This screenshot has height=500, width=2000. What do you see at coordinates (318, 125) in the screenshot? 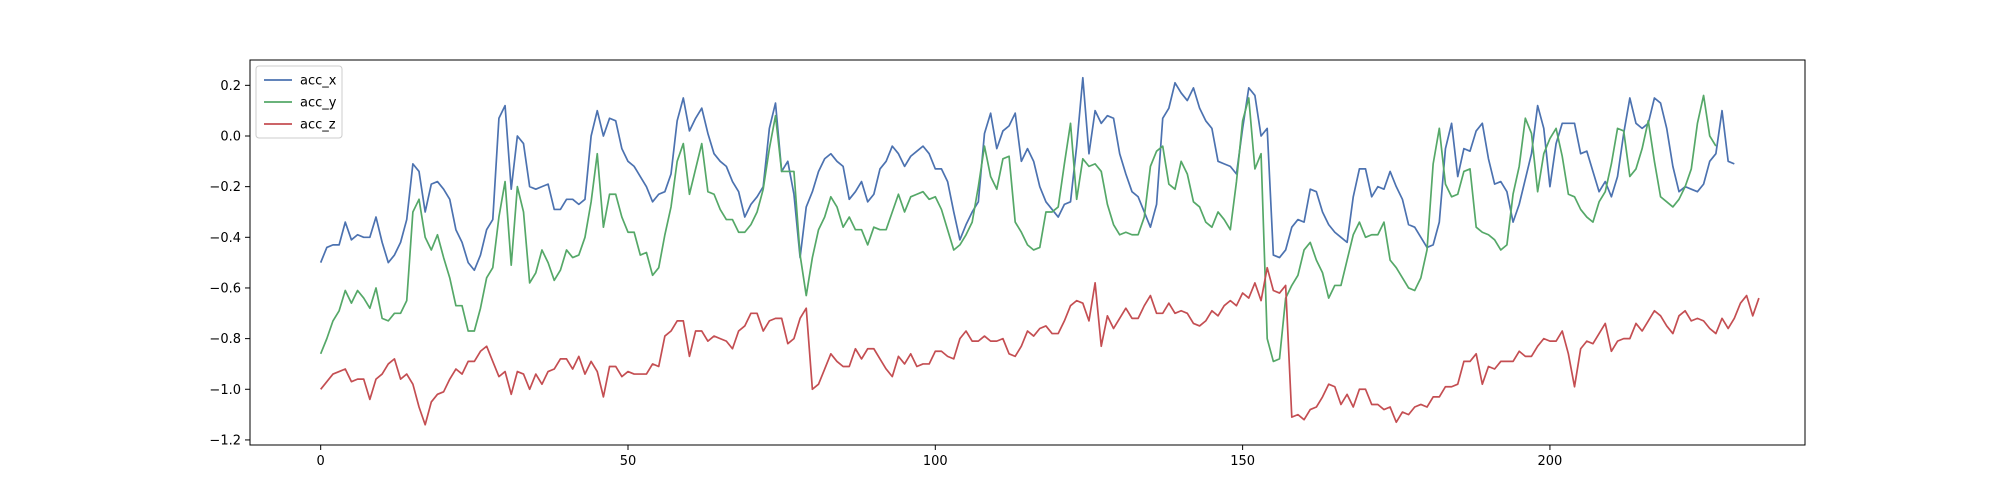
I see `legend-label-acc_z: acc_z` at bounding box center [318, 125].